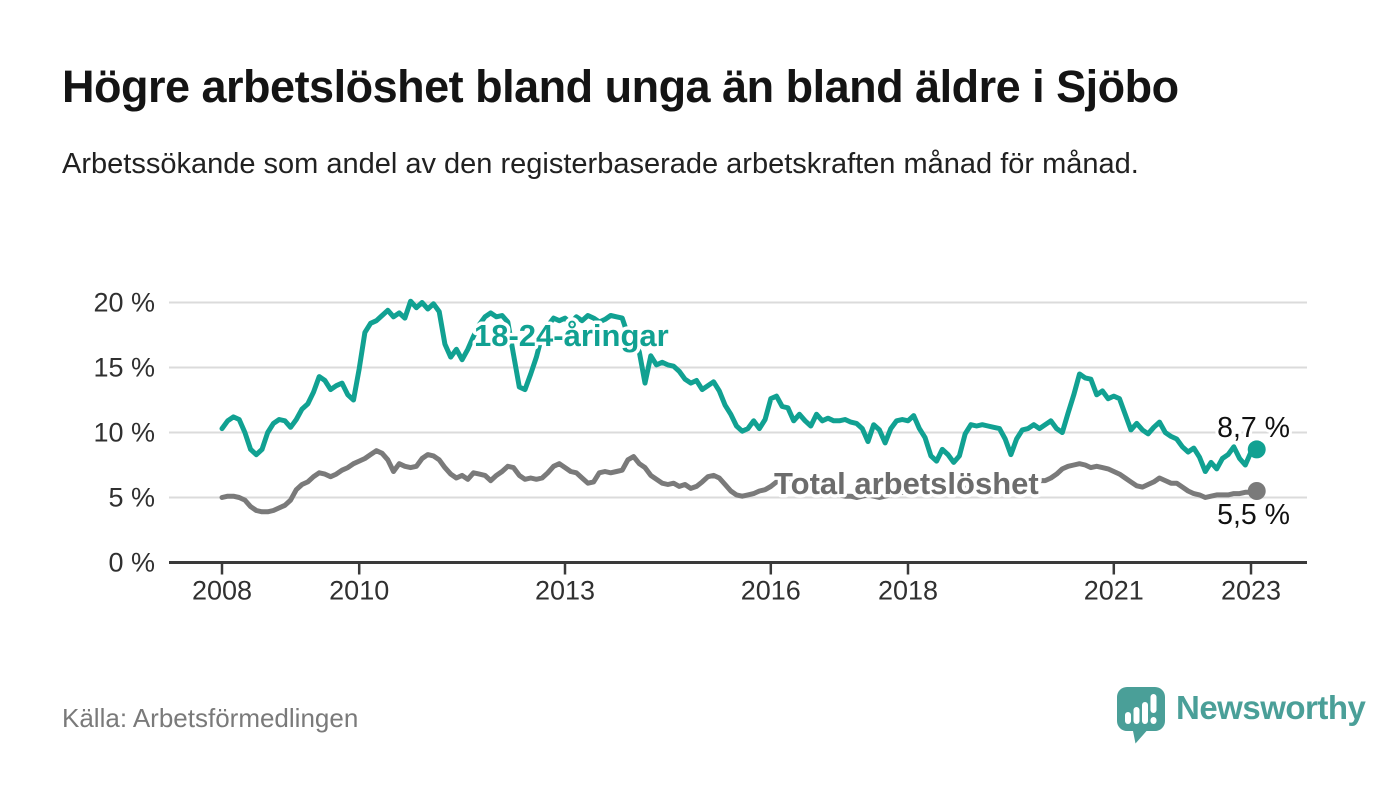  What do you see at coordinates (1153, 703) in the screenshot?
I see `logo-exclamation-bar` at bounding box center [1153, 703].